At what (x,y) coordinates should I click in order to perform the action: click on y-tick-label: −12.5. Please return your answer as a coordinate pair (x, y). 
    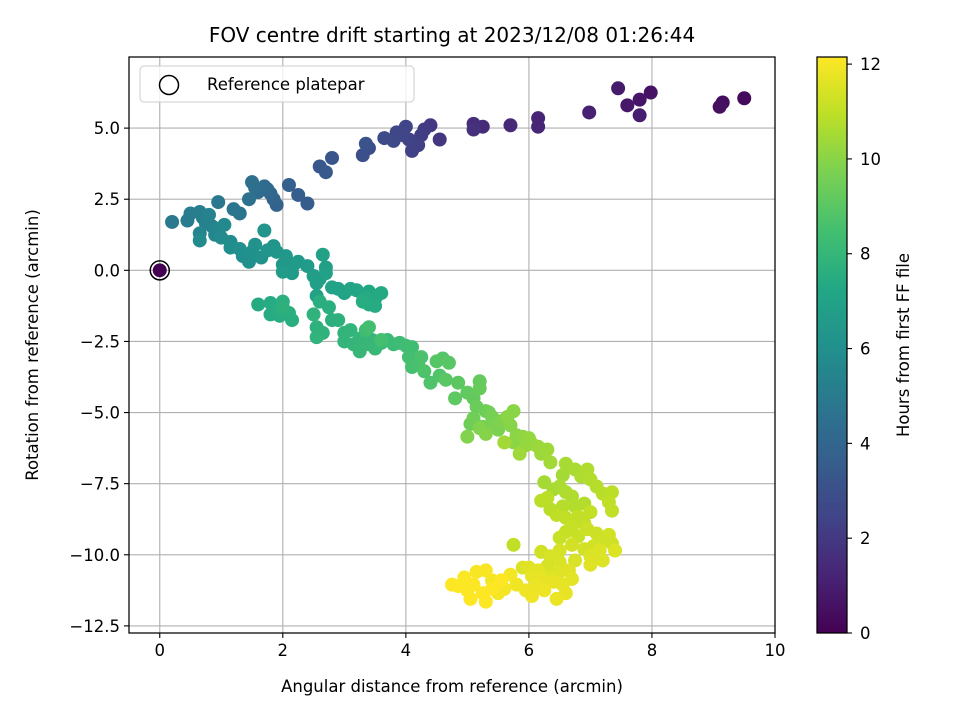
    Looking at the image, I should click on (94, 626).